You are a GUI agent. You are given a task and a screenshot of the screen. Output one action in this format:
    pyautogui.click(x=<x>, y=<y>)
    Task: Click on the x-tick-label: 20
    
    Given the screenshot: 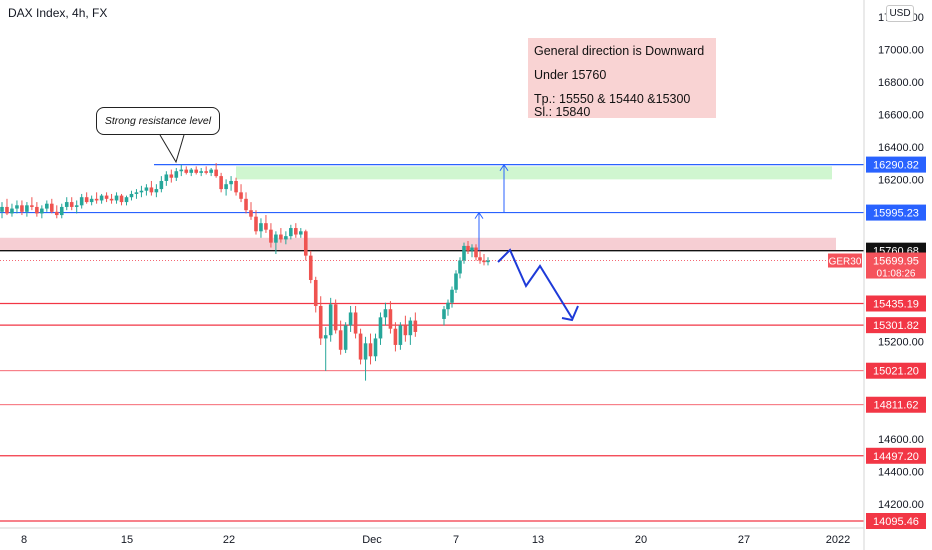 What is the action you would take?
    pyautogui.click(x=641, y=540)
    